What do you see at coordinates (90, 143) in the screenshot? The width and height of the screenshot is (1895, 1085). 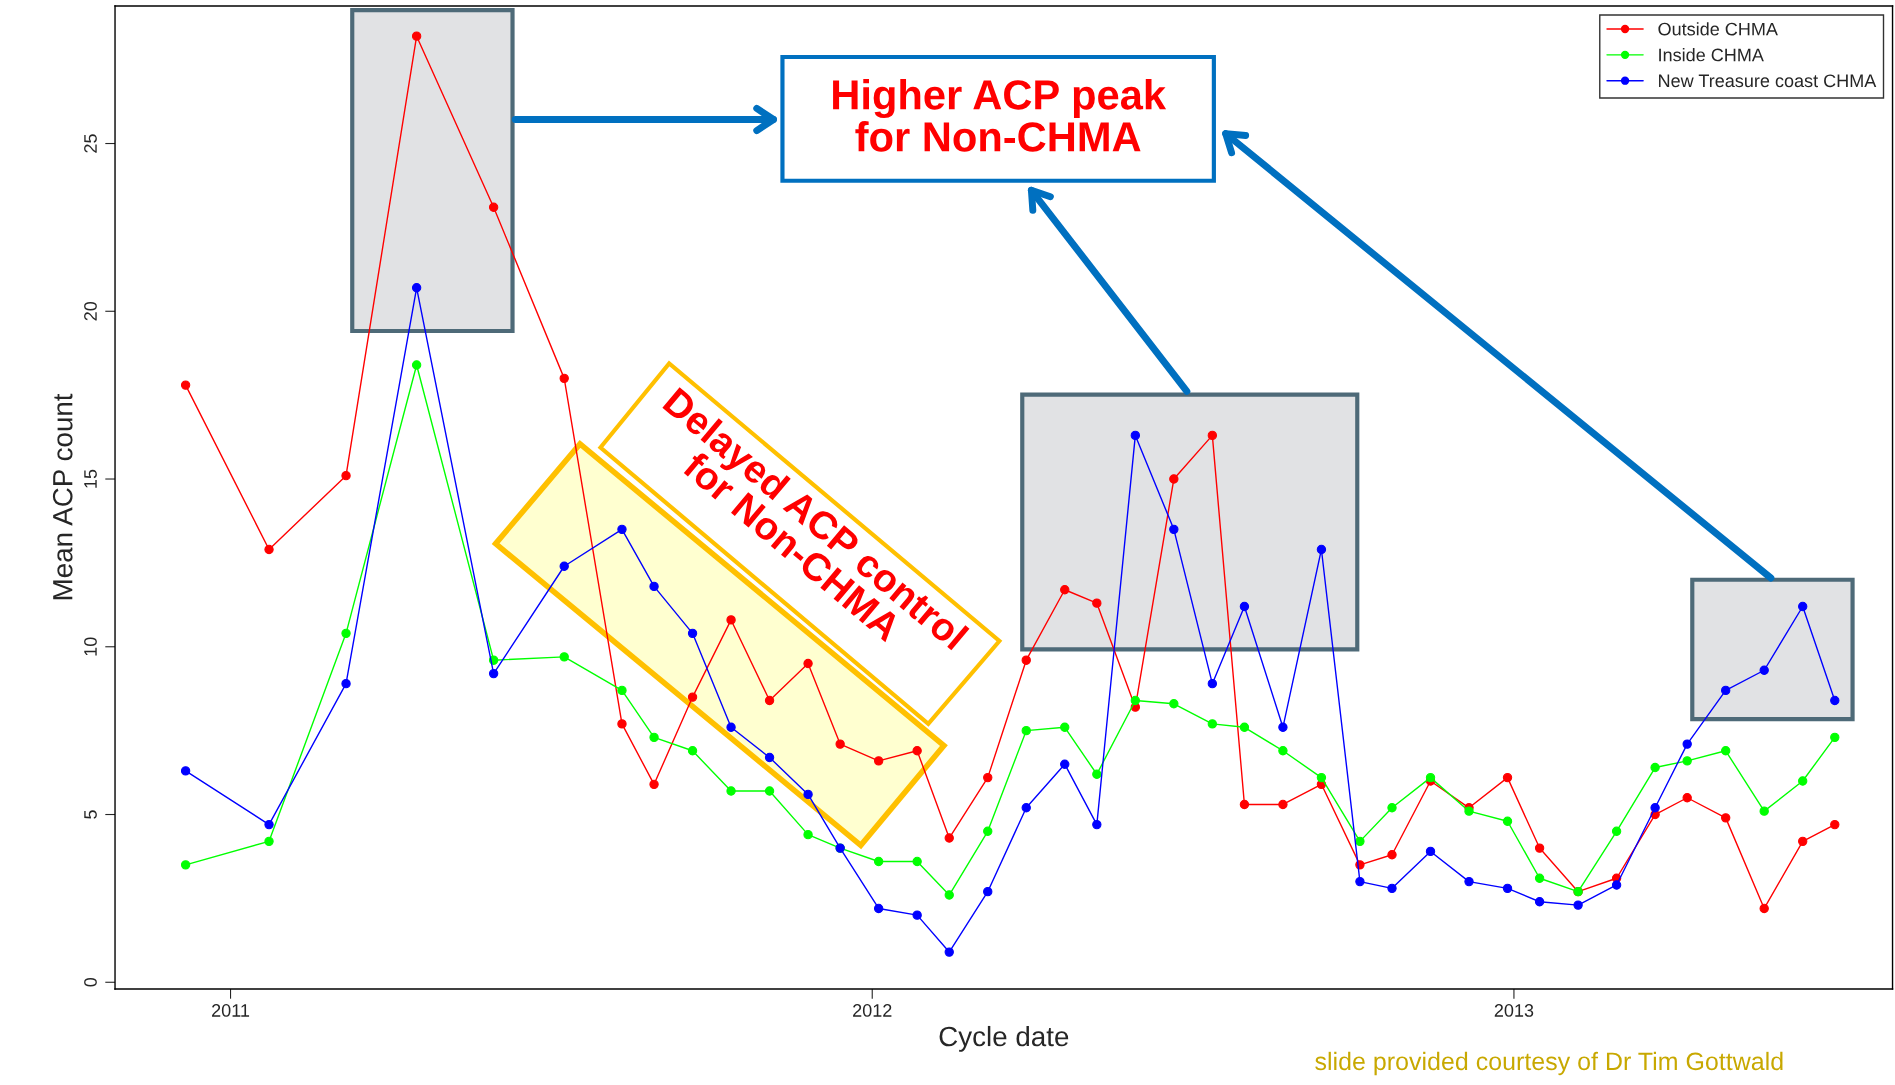 I see `y-tick-label: 25` at bounding box center [90, 143].